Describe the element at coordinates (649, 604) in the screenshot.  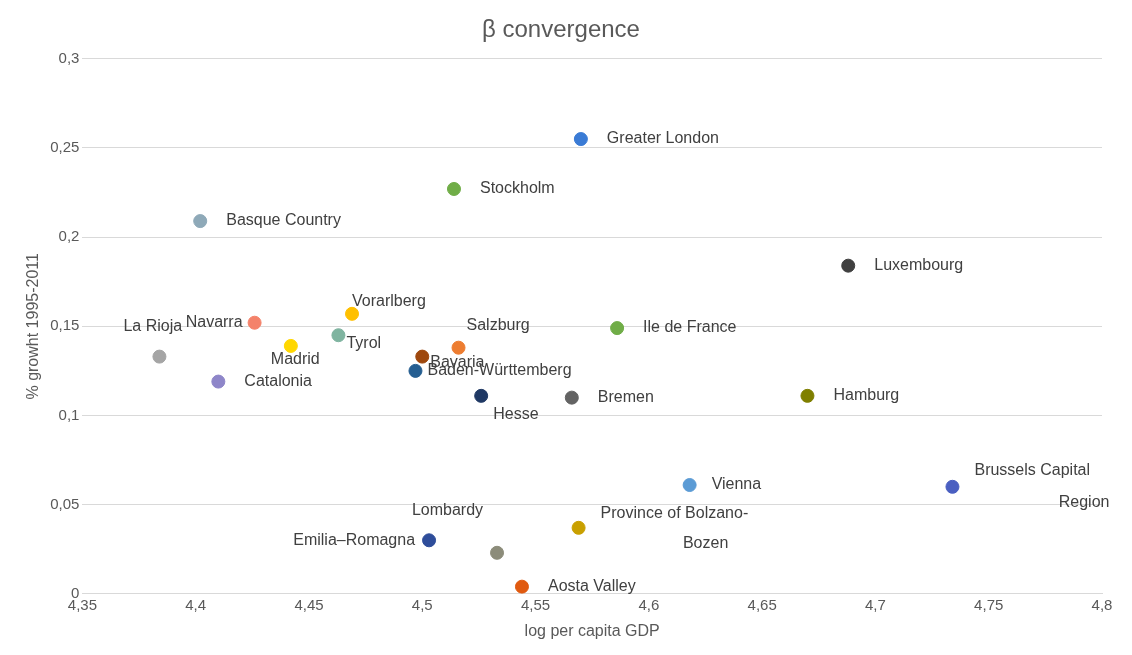
I see `x-tick-label: 4,6` at that location.